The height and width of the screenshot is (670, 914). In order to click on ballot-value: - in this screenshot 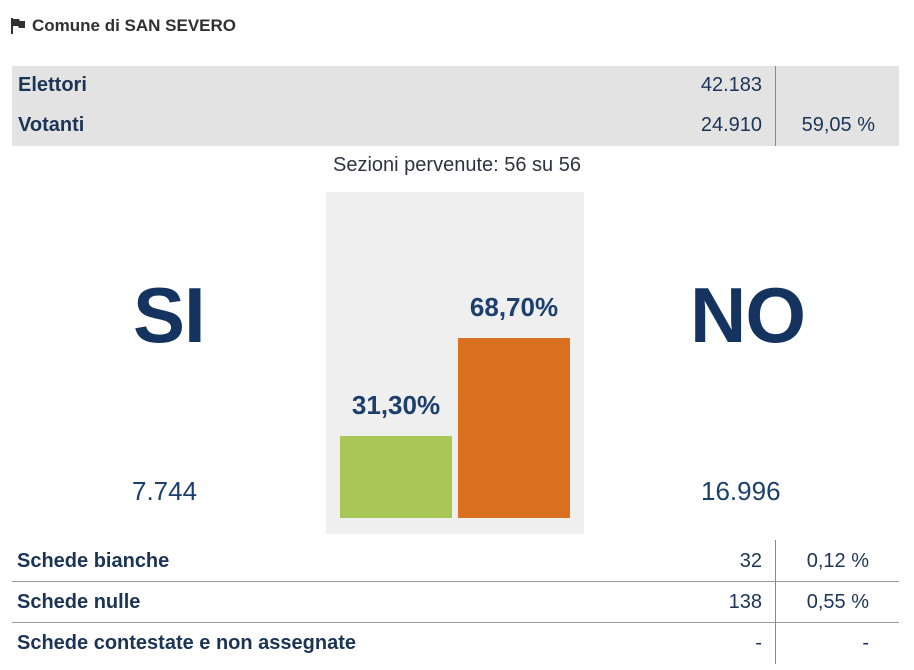, I will do `click(758, 643)`.